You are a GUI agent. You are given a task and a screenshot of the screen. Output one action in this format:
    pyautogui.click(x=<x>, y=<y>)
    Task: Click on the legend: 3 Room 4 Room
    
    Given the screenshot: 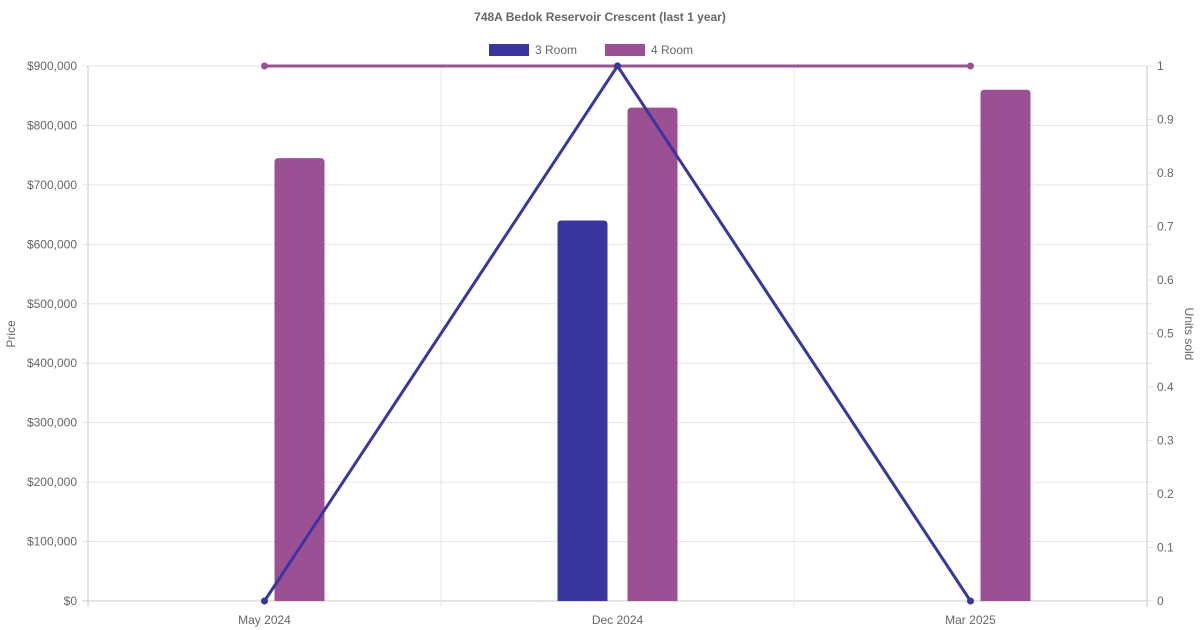 What is the action you would take?
    pyautogui.click(x=591, y=50)
    